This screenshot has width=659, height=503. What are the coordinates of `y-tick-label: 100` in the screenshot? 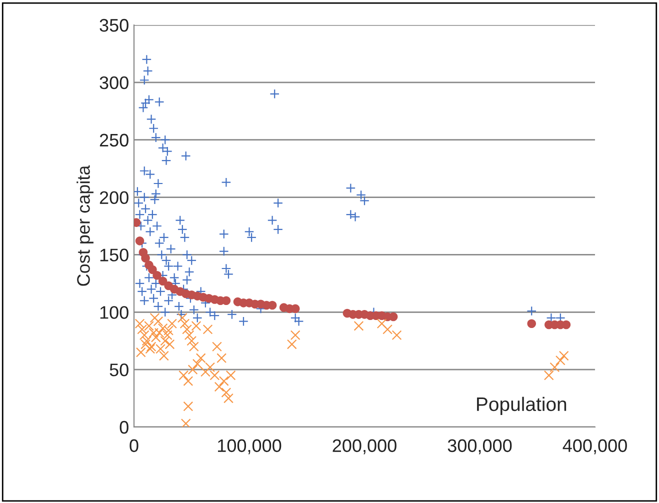 It's located at (114, 312).